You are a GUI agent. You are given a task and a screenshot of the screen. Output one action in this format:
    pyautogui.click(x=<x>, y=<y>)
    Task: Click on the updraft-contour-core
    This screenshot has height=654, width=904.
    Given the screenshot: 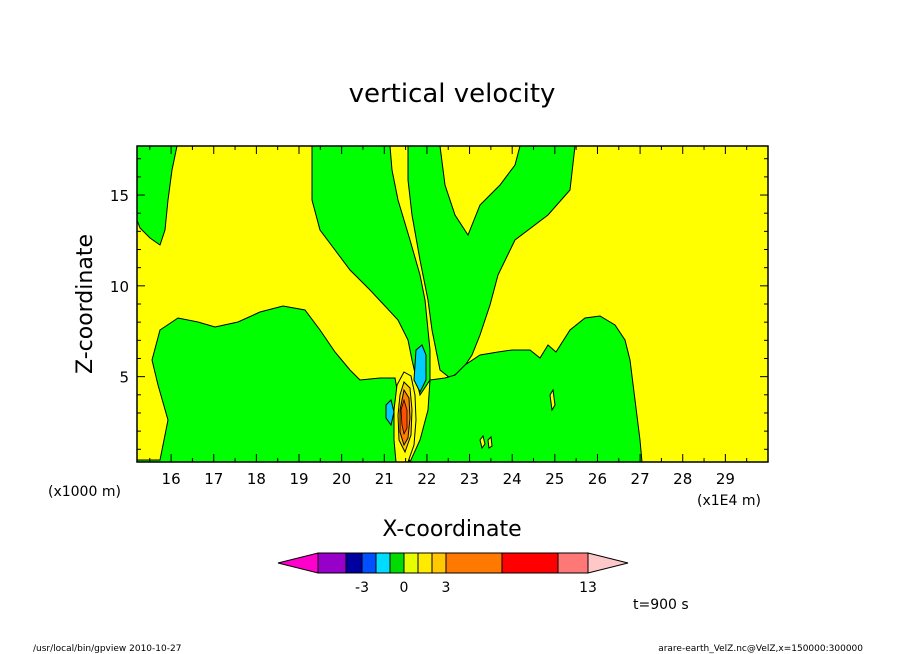 What is the action you would take?
    pyautogui.click(x=404, y=417)
    